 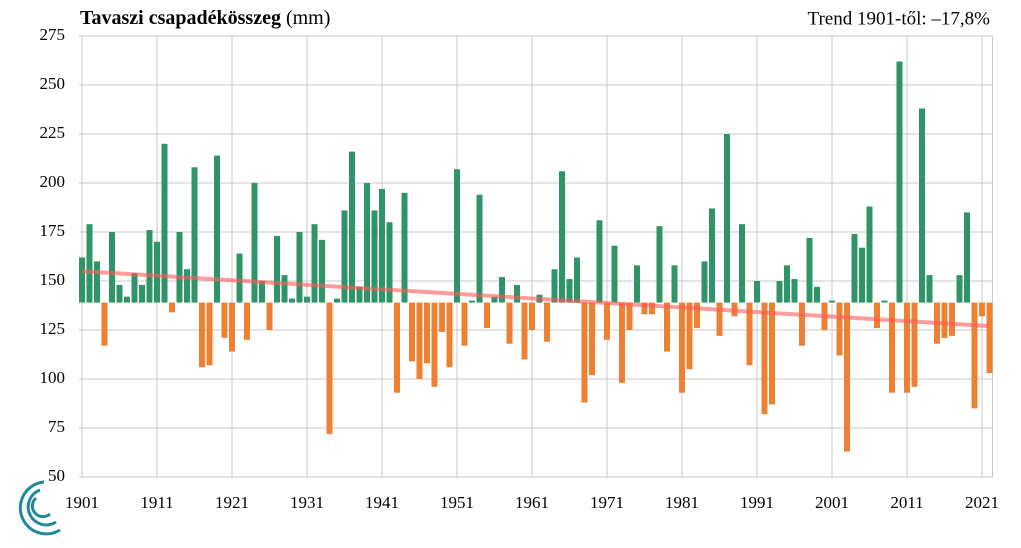 I want to click on title-unit: (mm), so click(x=308, y=18).